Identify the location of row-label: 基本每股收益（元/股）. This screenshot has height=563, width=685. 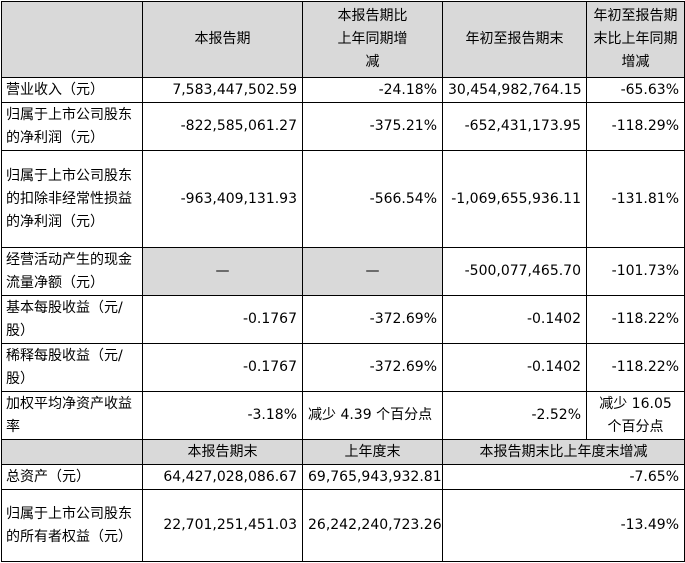
(72, 319).